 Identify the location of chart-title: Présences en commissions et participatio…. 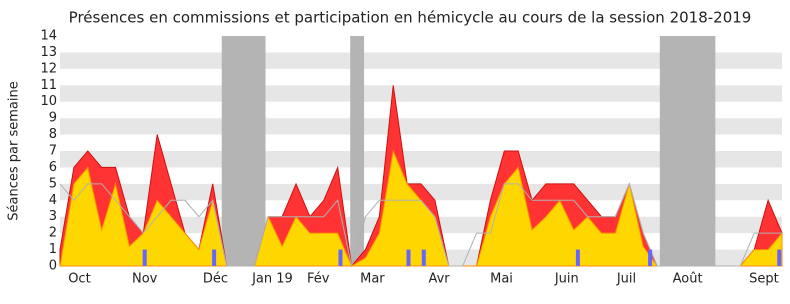
(410, 18).